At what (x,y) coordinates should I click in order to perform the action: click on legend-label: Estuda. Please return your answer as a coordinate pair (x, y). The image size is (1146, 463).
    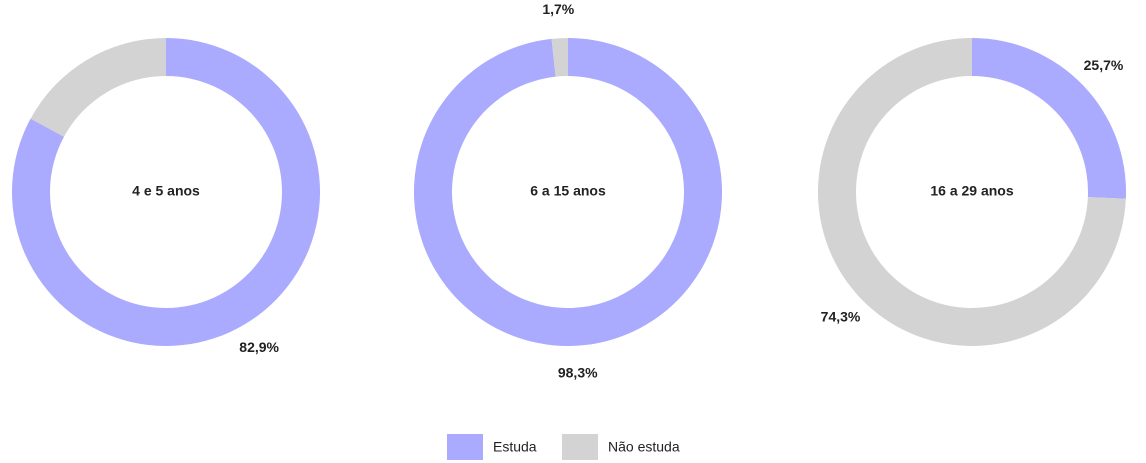
    Looking at the image, I should click on (515, 447).